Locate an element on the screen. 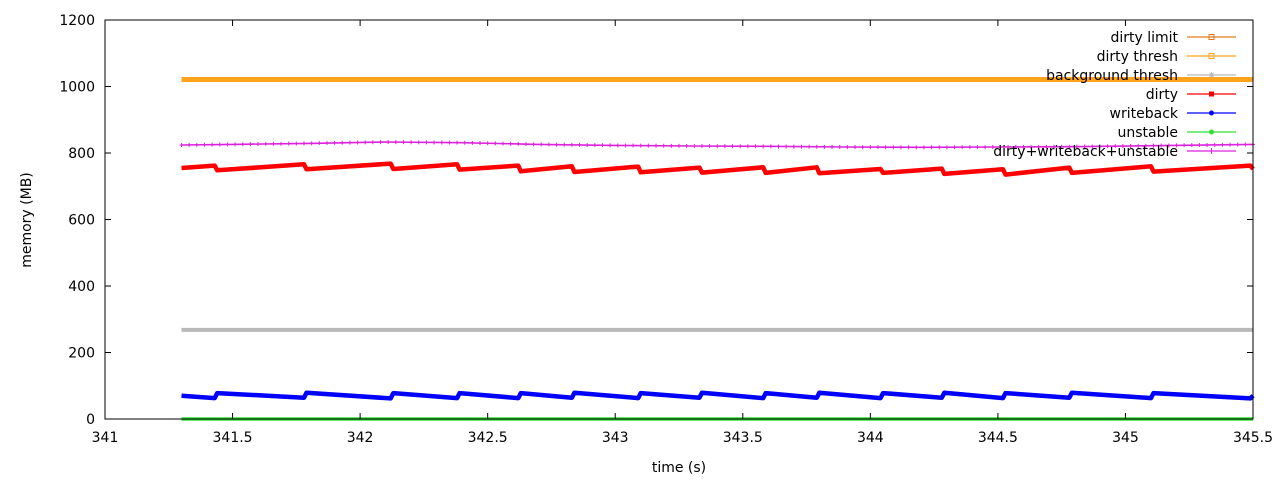 This screenshot has width=1280, height=480. x-tick-label: 342 is located at coordinates (360, 438).